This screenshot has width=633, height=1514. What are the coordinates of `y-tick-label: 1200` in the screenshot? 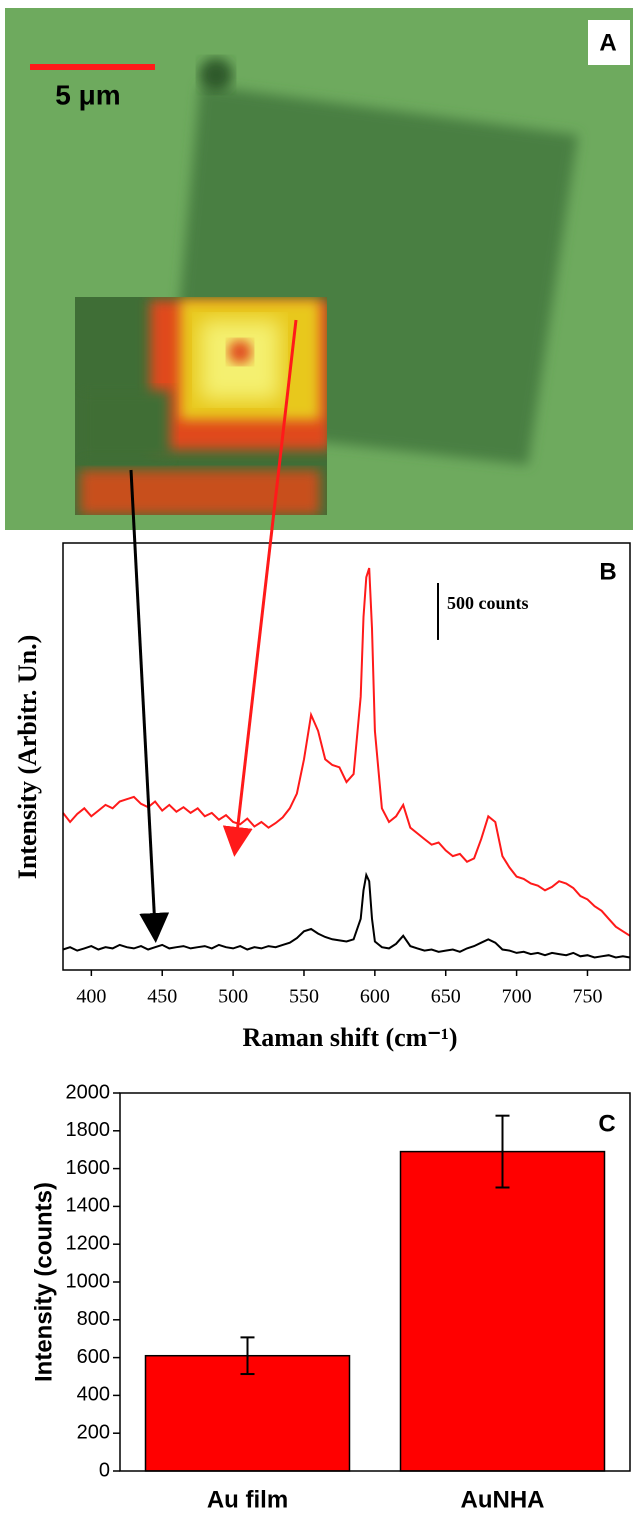 It's located at (88, 1243).